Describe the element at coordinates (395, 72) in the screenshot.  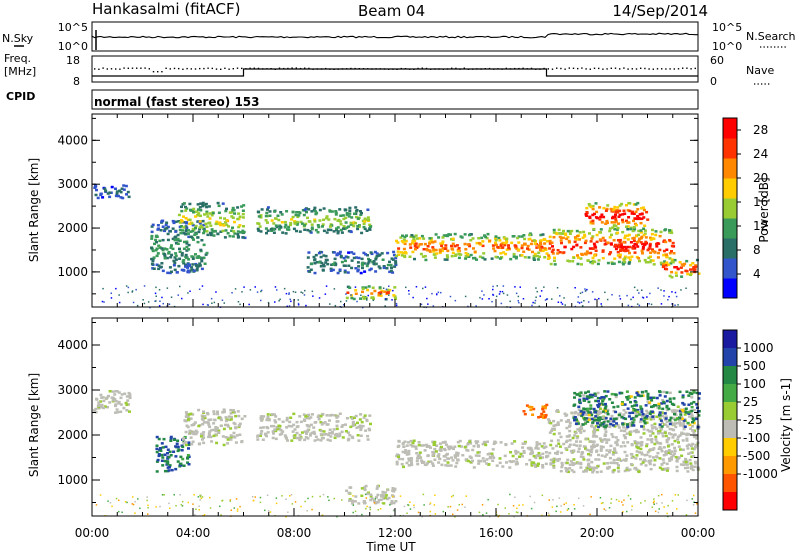
I see `nave-trace` at that location.